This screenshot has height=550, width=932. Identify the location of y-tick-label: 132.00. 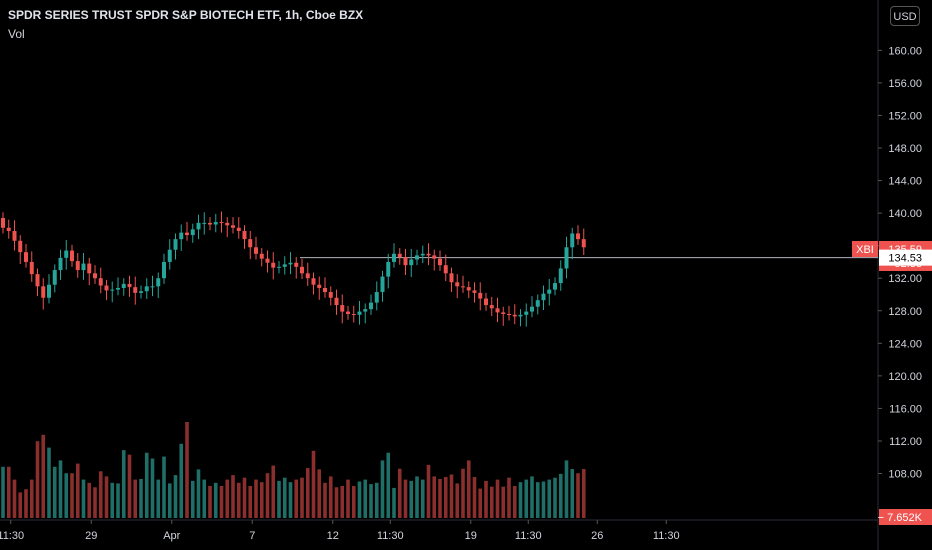
(905, 279).